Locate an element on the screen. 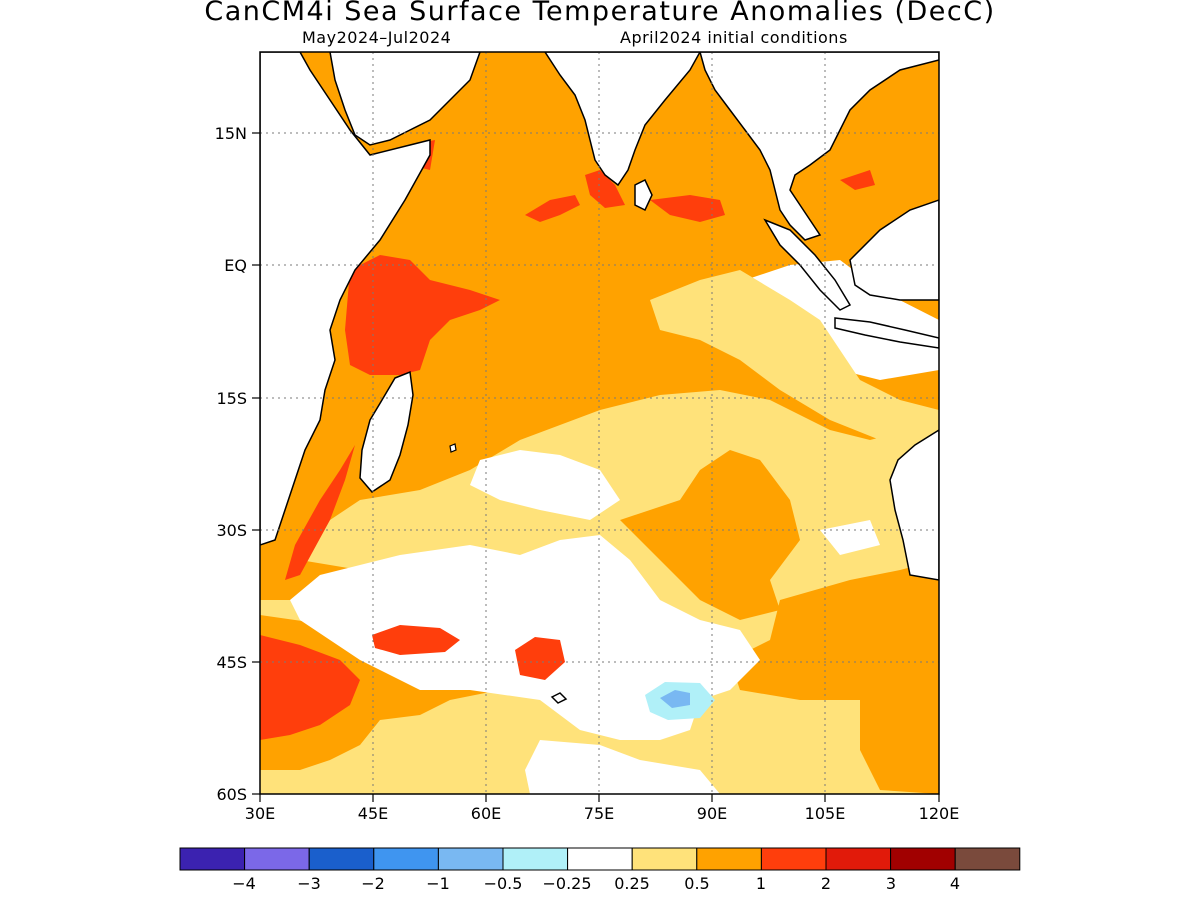 This screenshot has height=900, width=1200. colorbar-swatches is located at coordinates (600, 859).